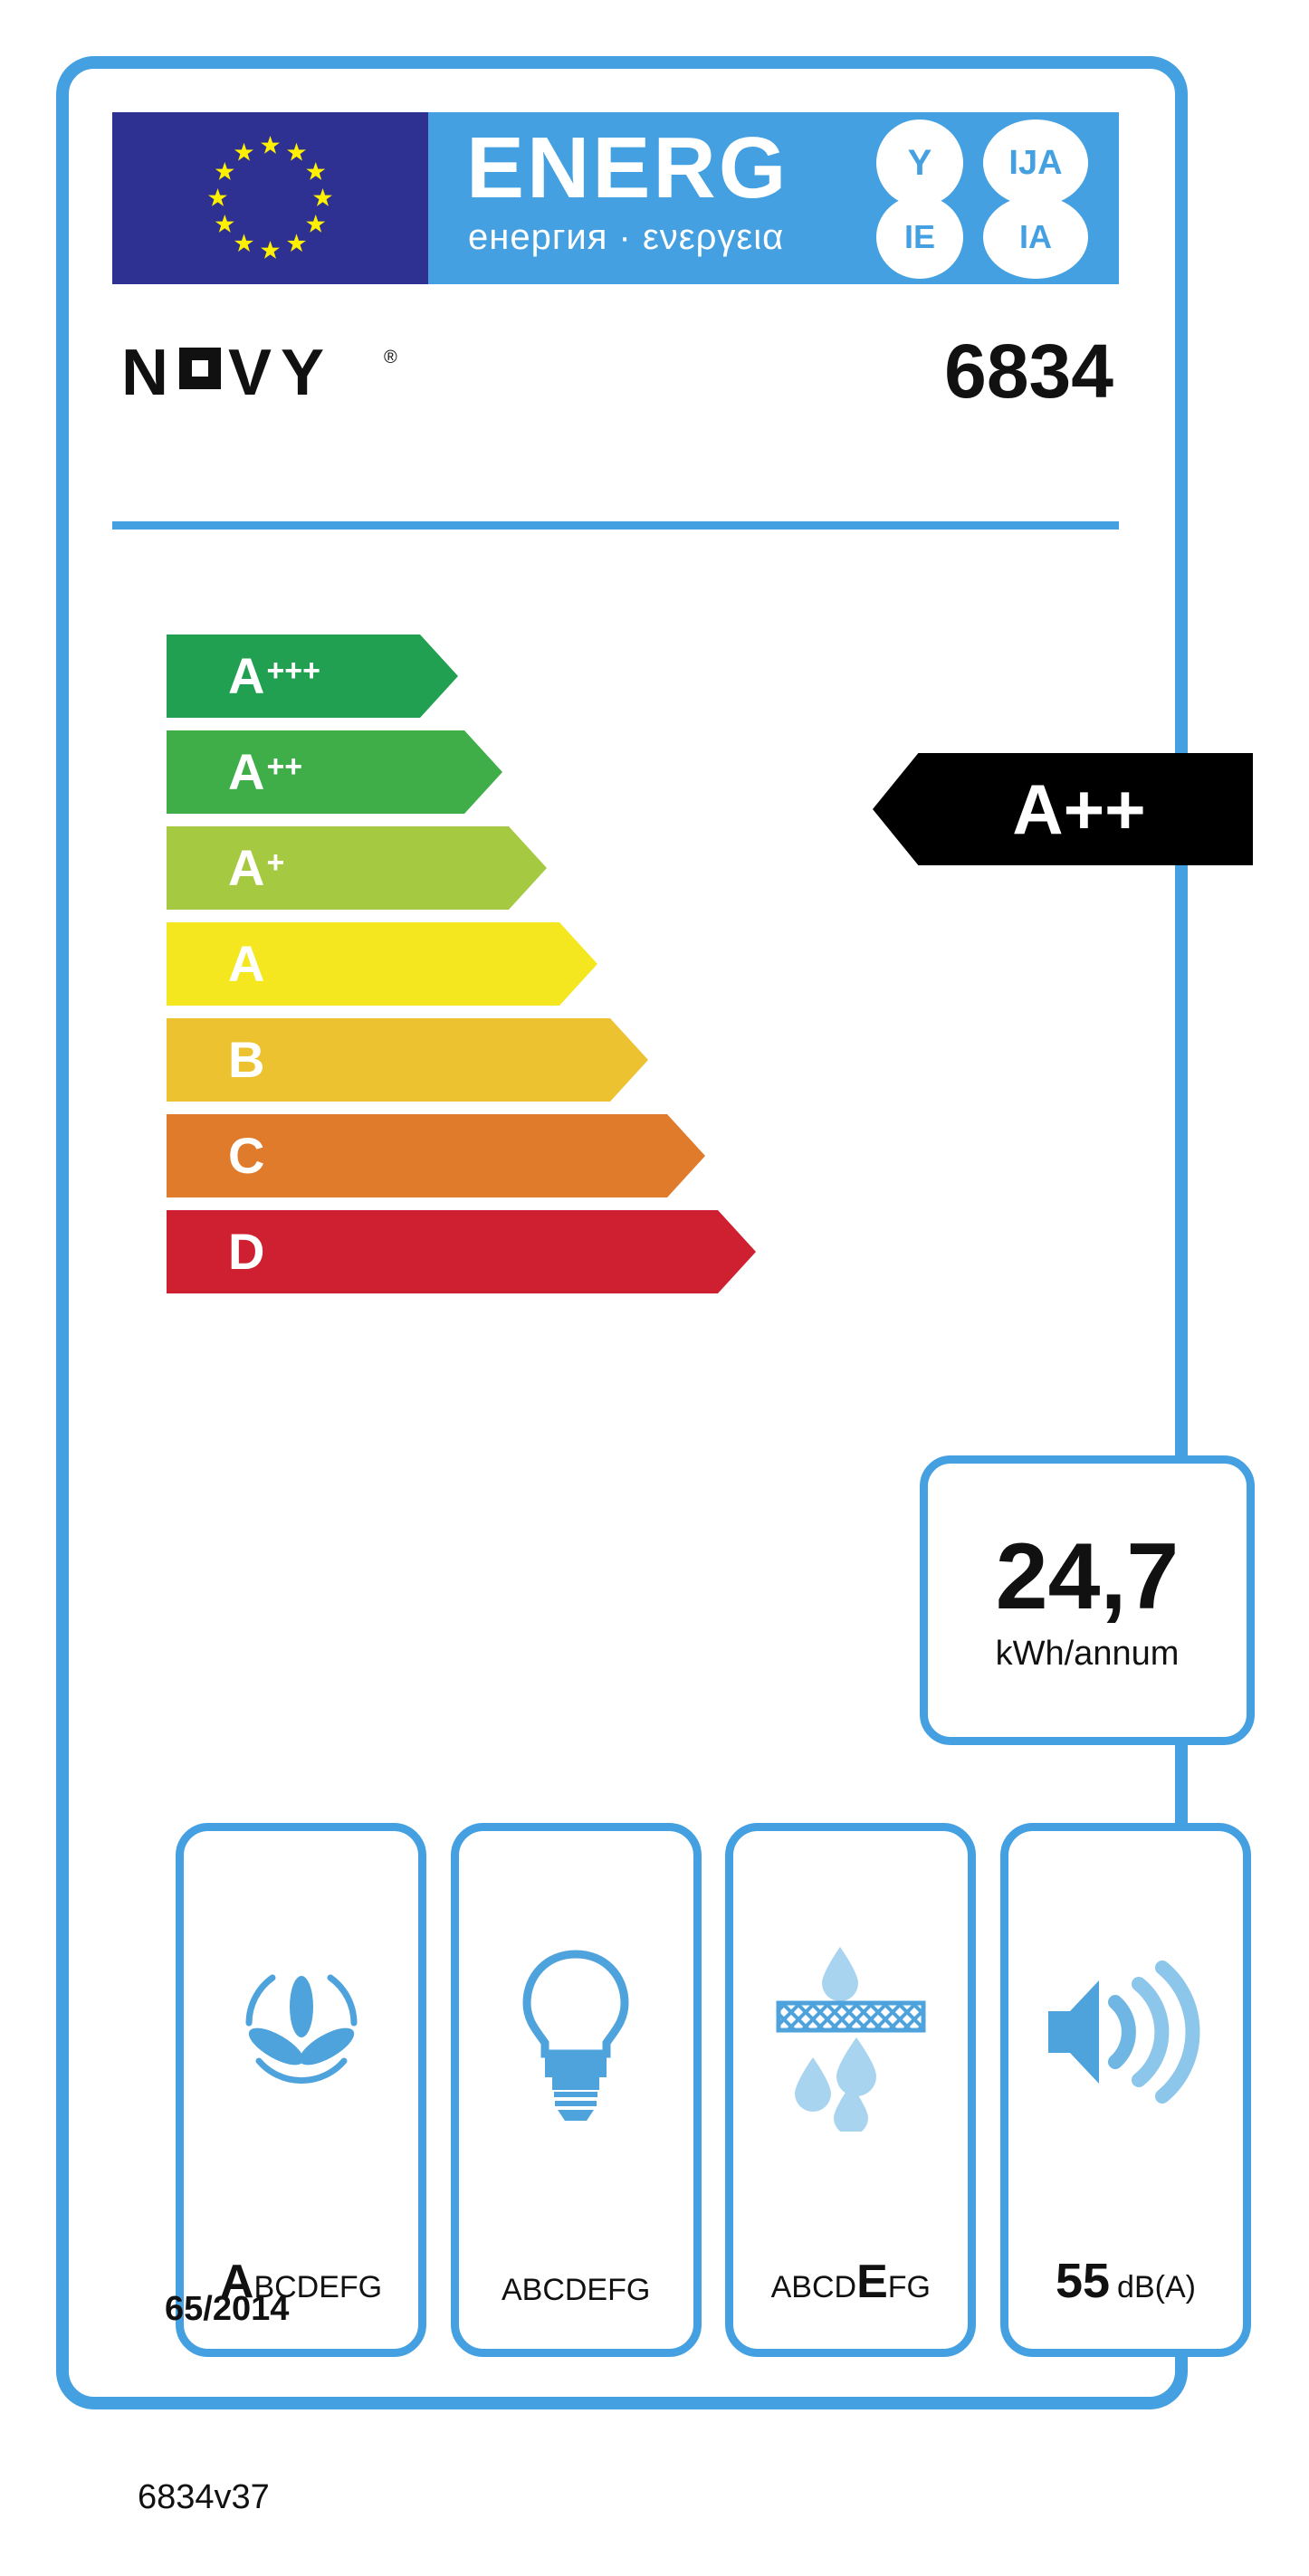  I want to click on scale-row-b: B, so click(483, 1060).